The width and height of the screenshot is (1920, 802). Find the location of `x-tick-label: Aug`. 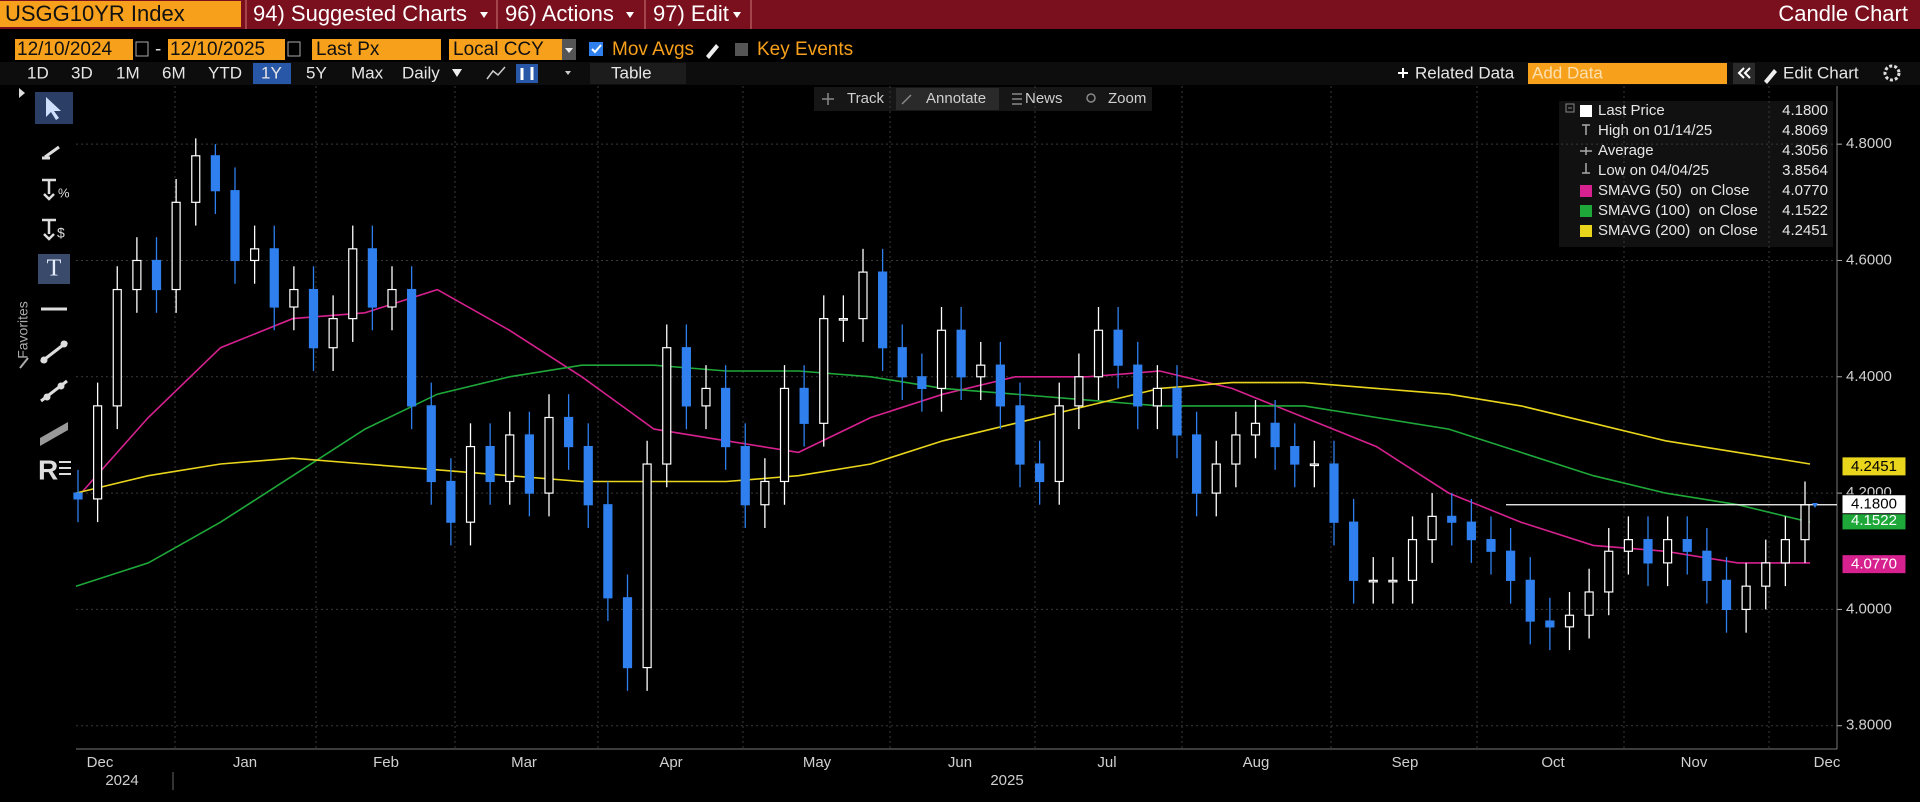

x-tick-label: Aug is located at coordinates (1256, 762).